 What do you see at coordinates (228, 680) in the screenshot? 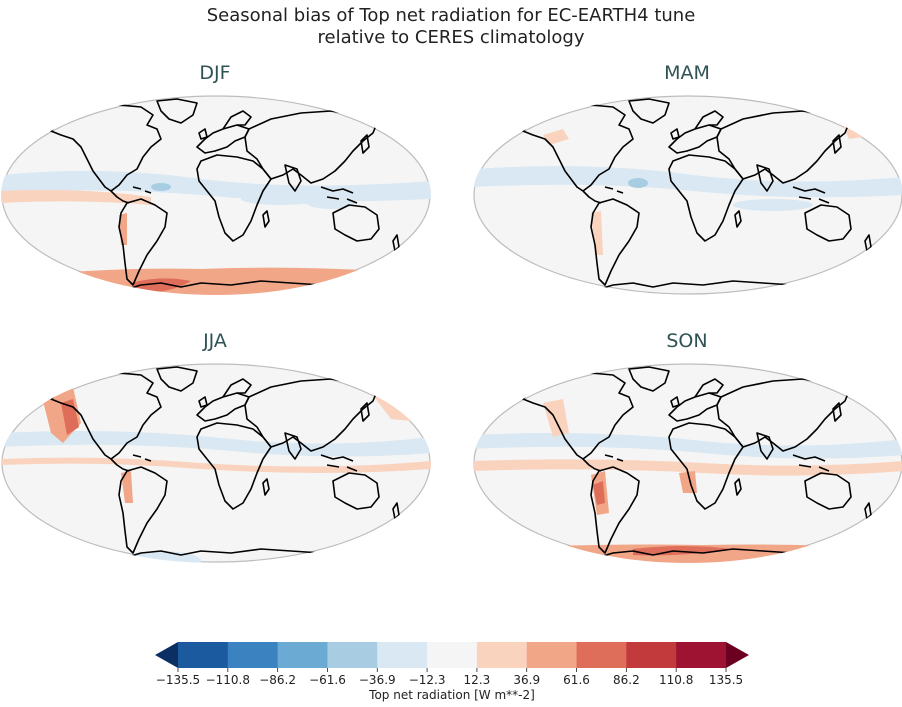
I see `colorbar-tick-label: −110.8` at bounding box center [228, 680].